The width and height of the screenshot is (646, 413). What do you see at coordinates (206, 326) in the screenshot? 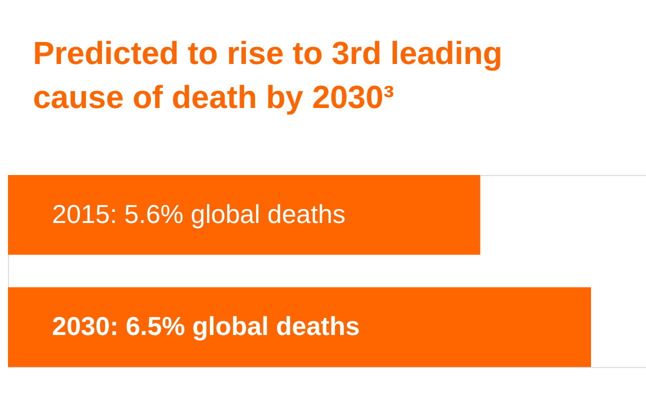
I see `y-tick-label: 2030: 6.5% global deaths` at bounding box center [206, 326].